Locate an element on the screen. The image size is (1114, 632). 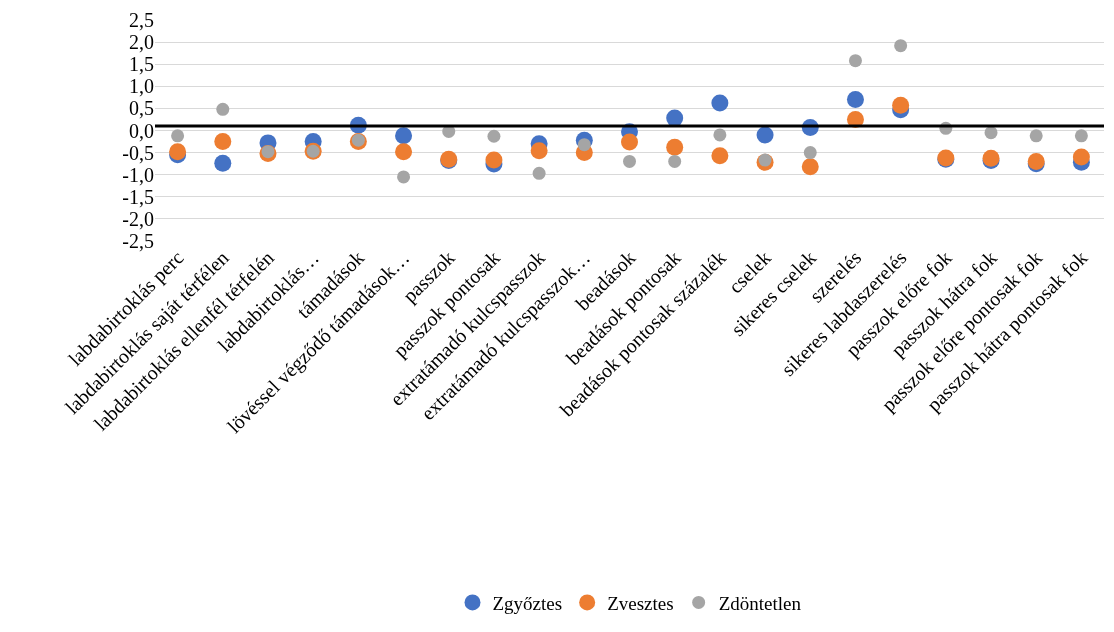
y-tick-label: 0,0 is located at coordinates (141, 130).